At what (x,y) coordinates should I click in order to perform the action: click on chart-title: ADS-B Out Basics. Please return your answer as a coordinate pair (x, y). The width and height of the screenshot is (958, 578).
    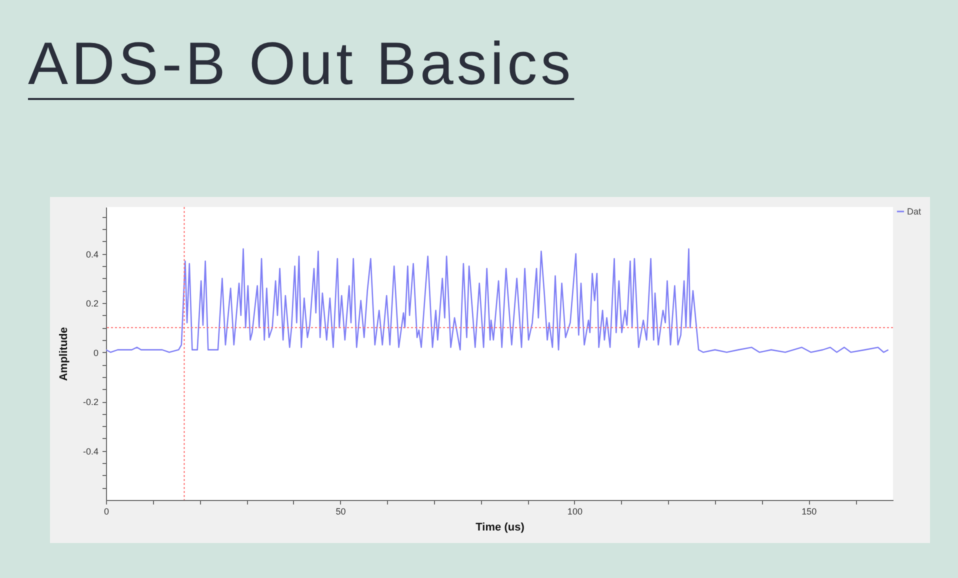
    Looking at the image, I should click on (301, 63).